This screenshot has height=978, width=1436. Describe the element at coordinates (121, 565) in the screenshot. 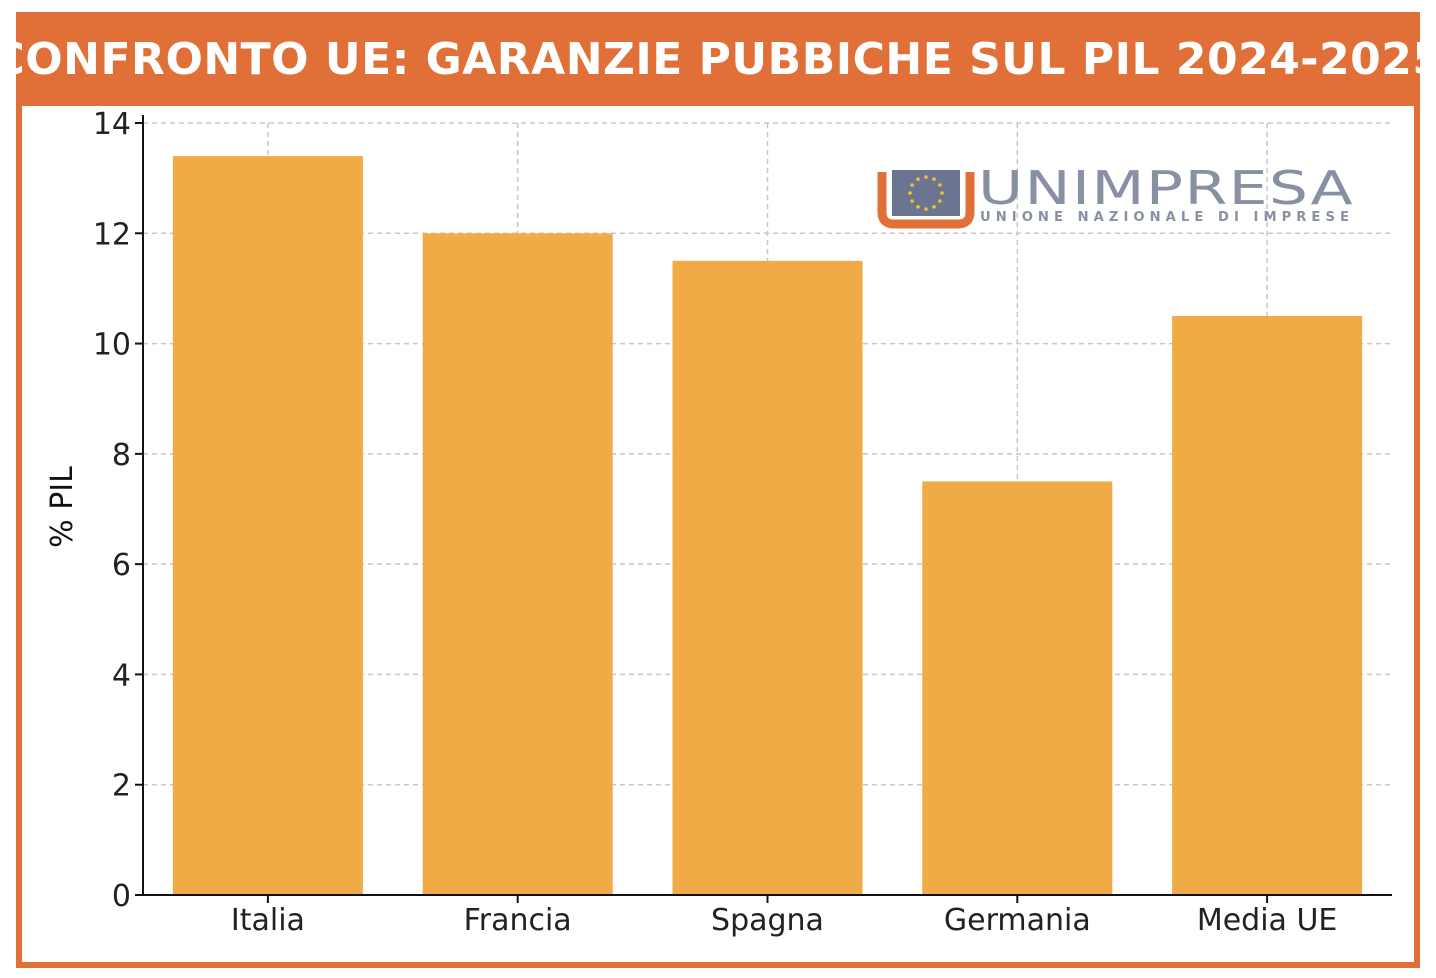

I see `y-tick-label: 6` at that location.